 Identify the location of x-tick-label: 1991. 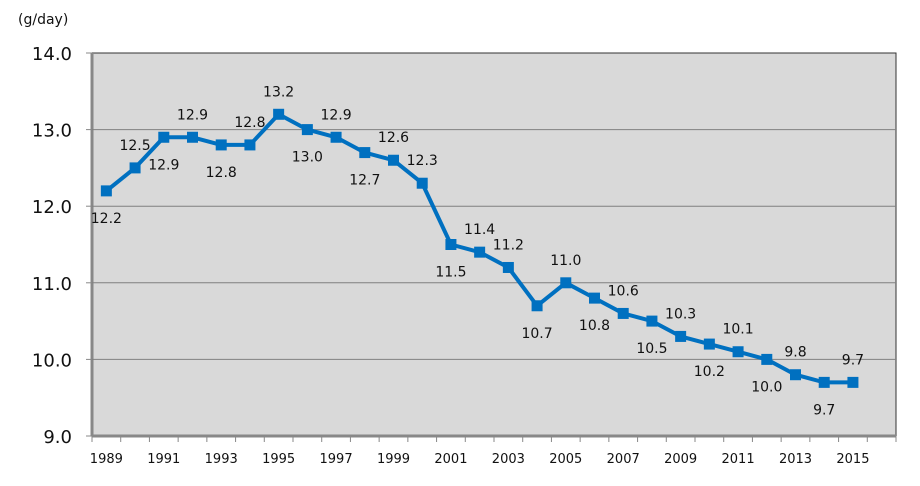
(163, 459).